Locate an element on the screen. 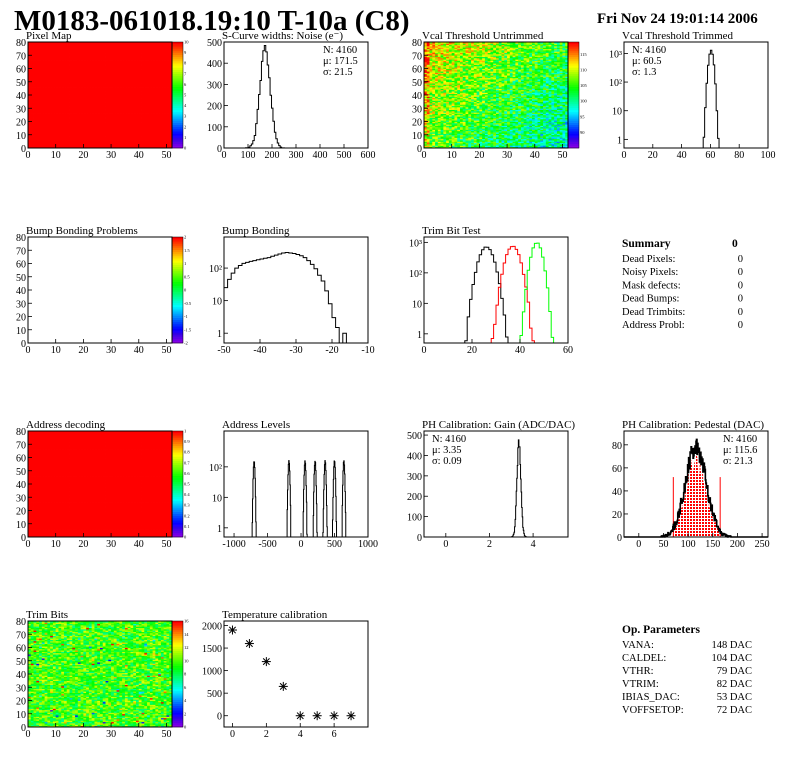 Image resolution: width=796 pixels, height=772 pixels. y-tick-label: 20 is located at coordinates (21, 123).